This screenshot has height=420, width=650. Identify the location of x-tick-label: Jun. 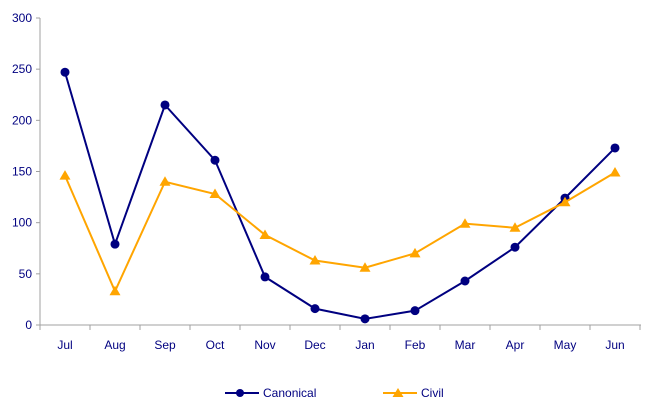
(614, 345).